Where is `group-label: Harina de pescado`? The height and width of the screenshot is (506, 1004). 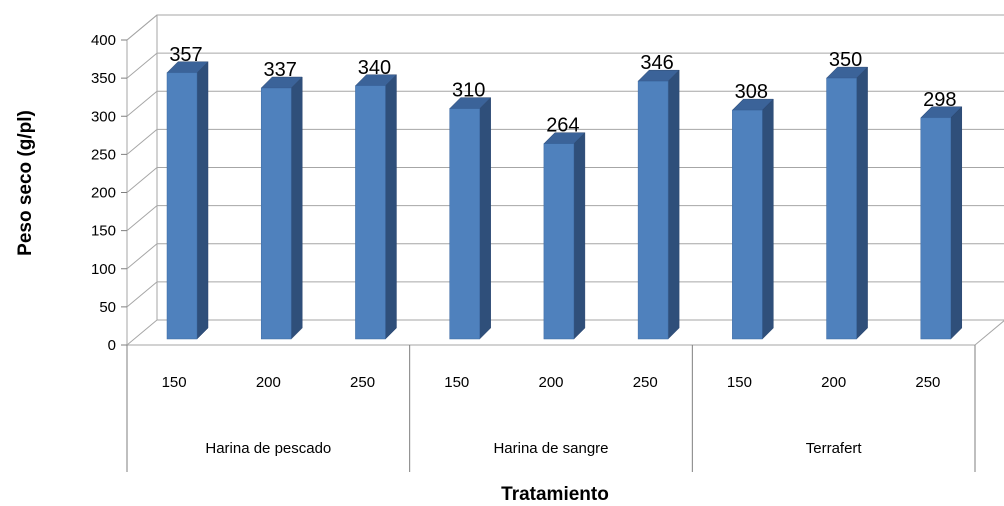 group-label: Harina de pescado is located at coordinates (268, 448).